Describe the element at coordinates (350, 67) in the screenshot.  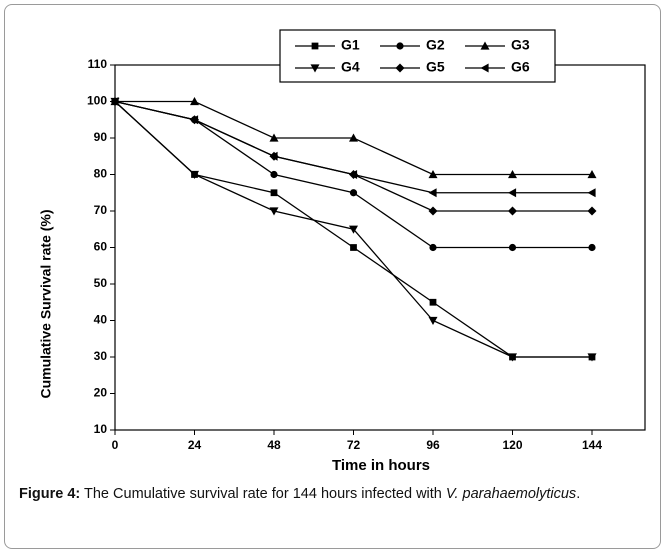
I see `legend-label: G4` at that location.